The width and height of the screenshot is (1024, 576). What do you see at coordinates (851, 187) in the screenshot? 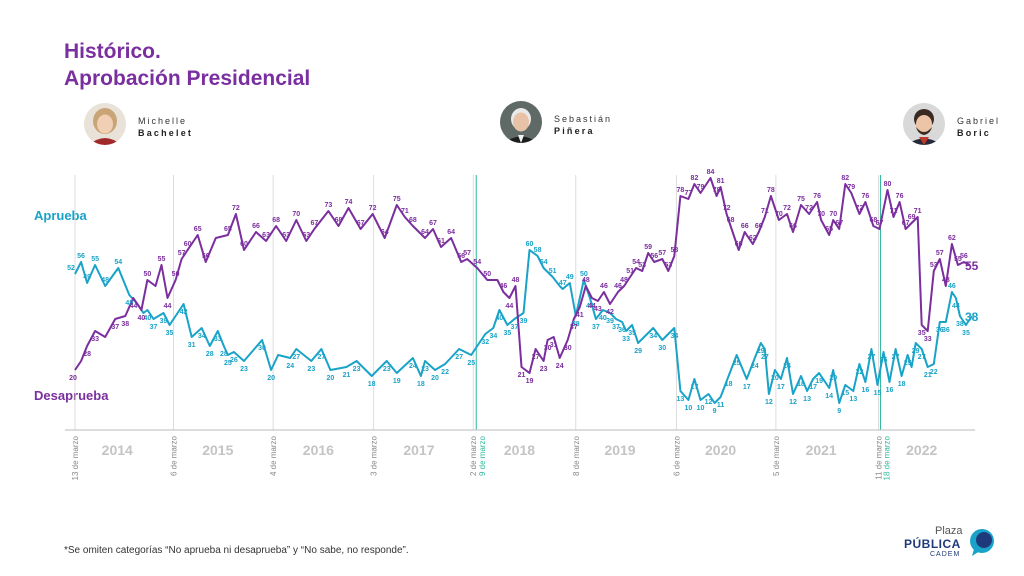
I see `data-label-desaprueba: 79` at bounding box center [851, 187].